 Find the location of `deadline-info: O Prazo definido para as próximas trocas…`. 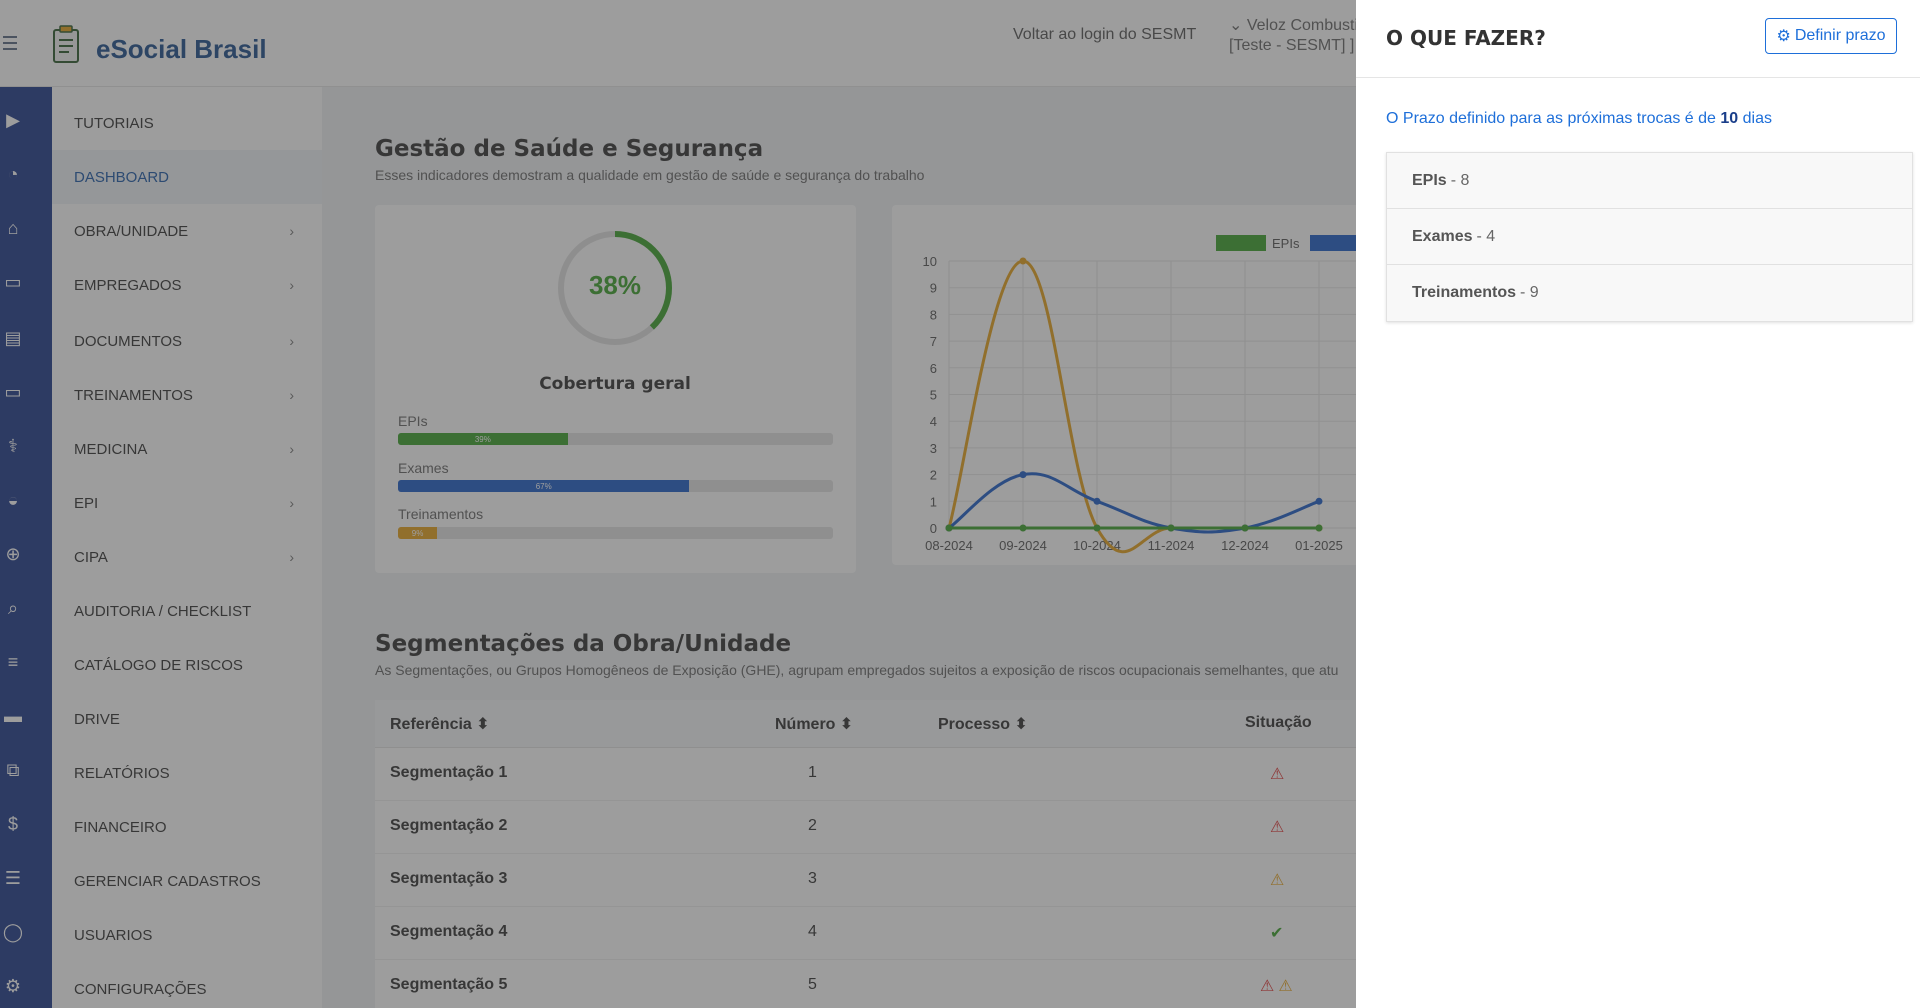

deadline-info: O Prazo definido para as próximas trocas… is located at coordinates (1579, 119).